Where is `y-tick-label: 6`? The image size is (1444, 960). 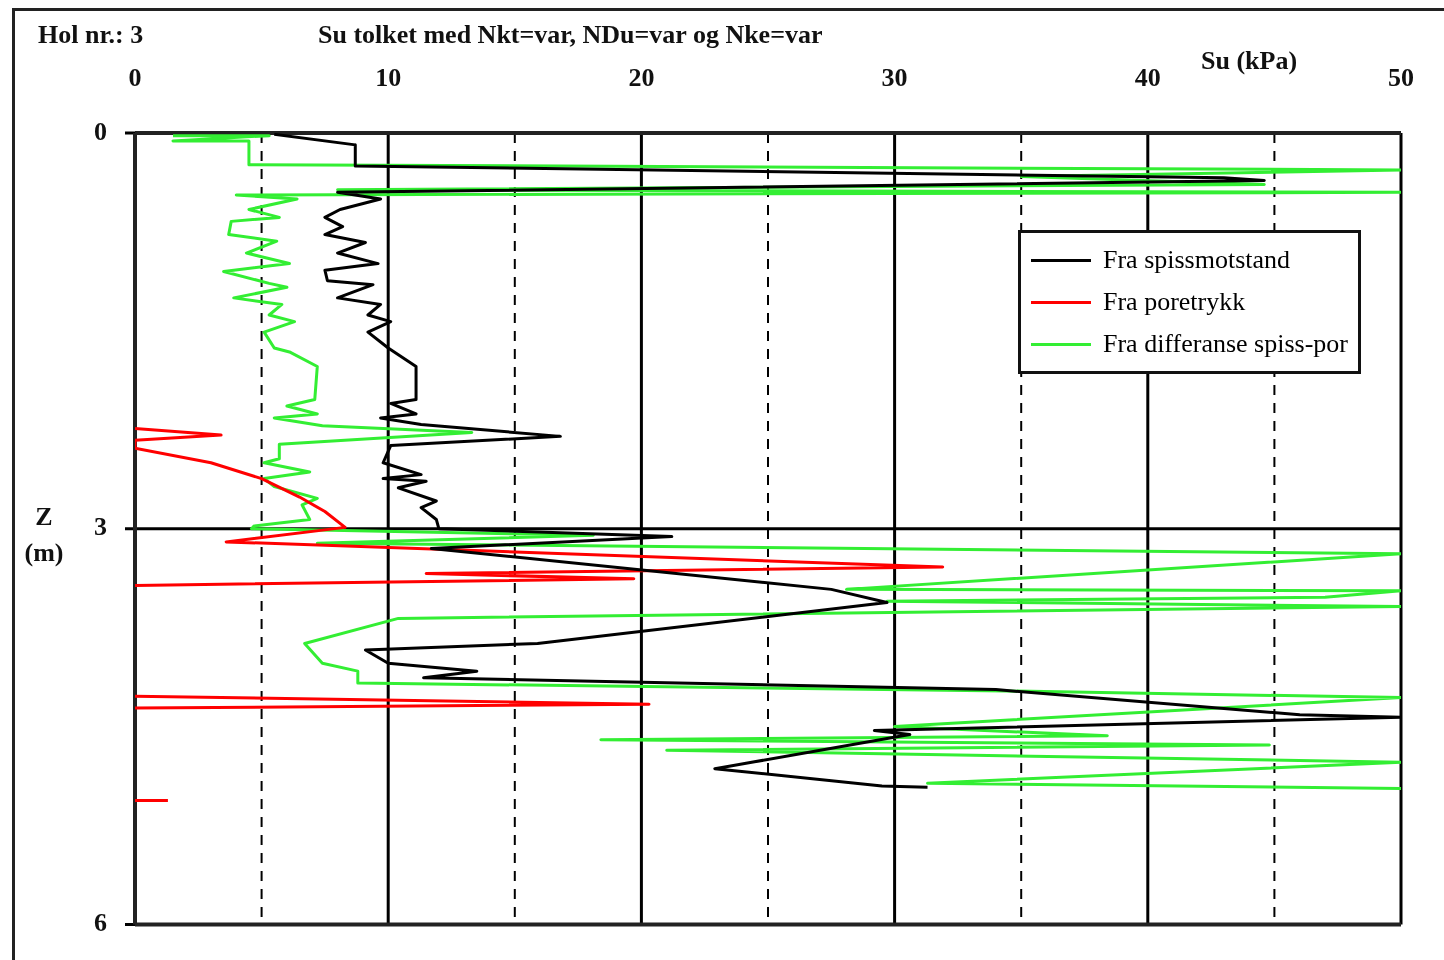
y-tick-label: 6 is located at coordinates (100, 923).